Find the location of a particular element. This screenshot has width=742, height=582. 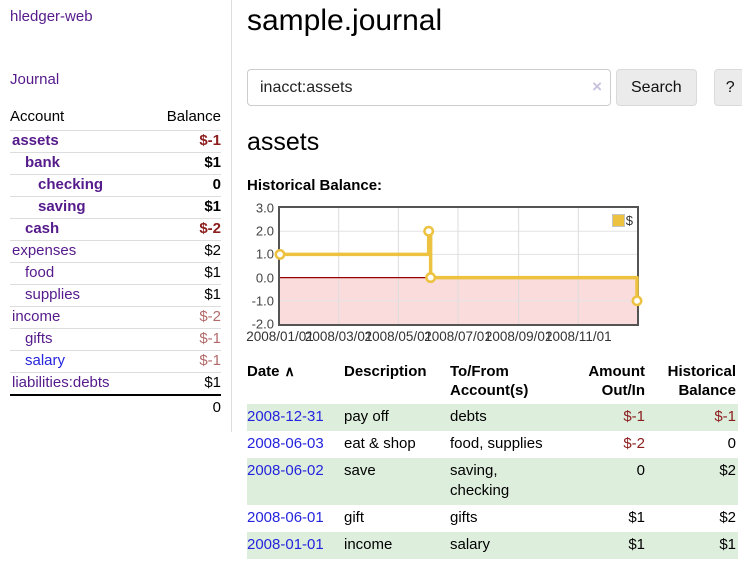

sidebar-account-row: supplies $1 is located at coordinates (115, 295).